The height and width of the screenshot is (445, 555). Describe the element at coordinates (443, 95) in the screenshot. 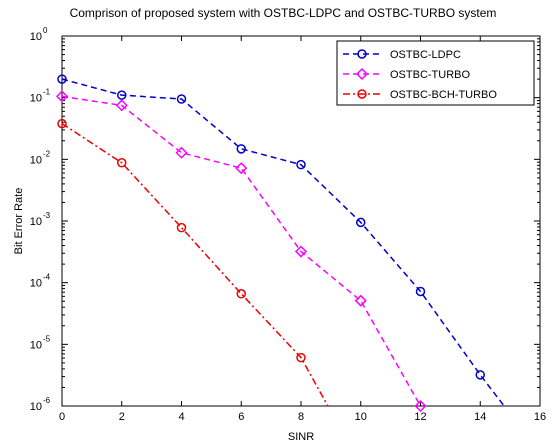

I see `legend-label: OSTBC-BCH-TURBO` at that location.